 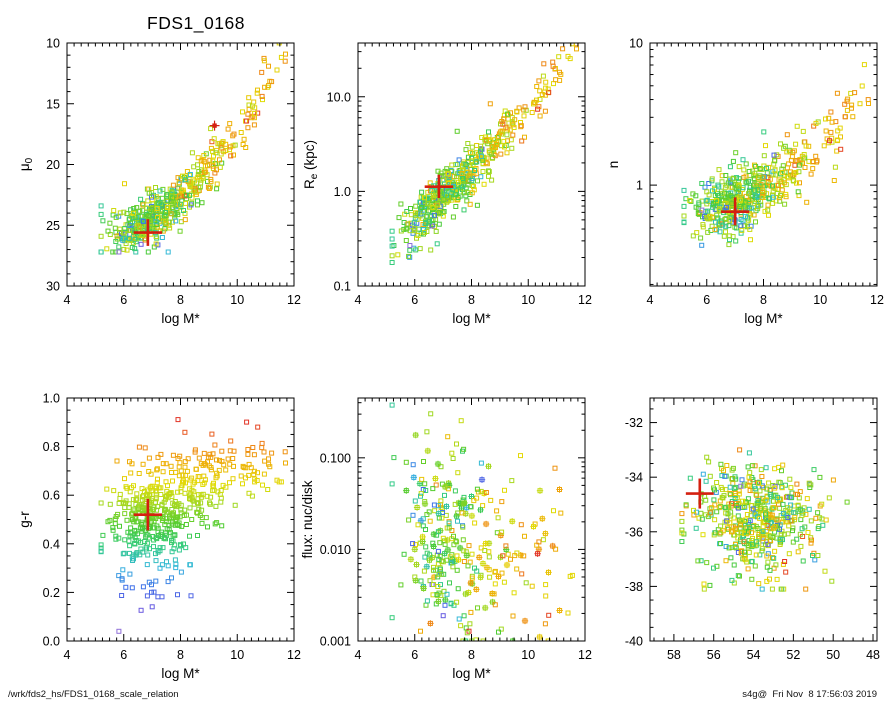 I want to click on scatter-points-mu0, so click(x=193, y=149).